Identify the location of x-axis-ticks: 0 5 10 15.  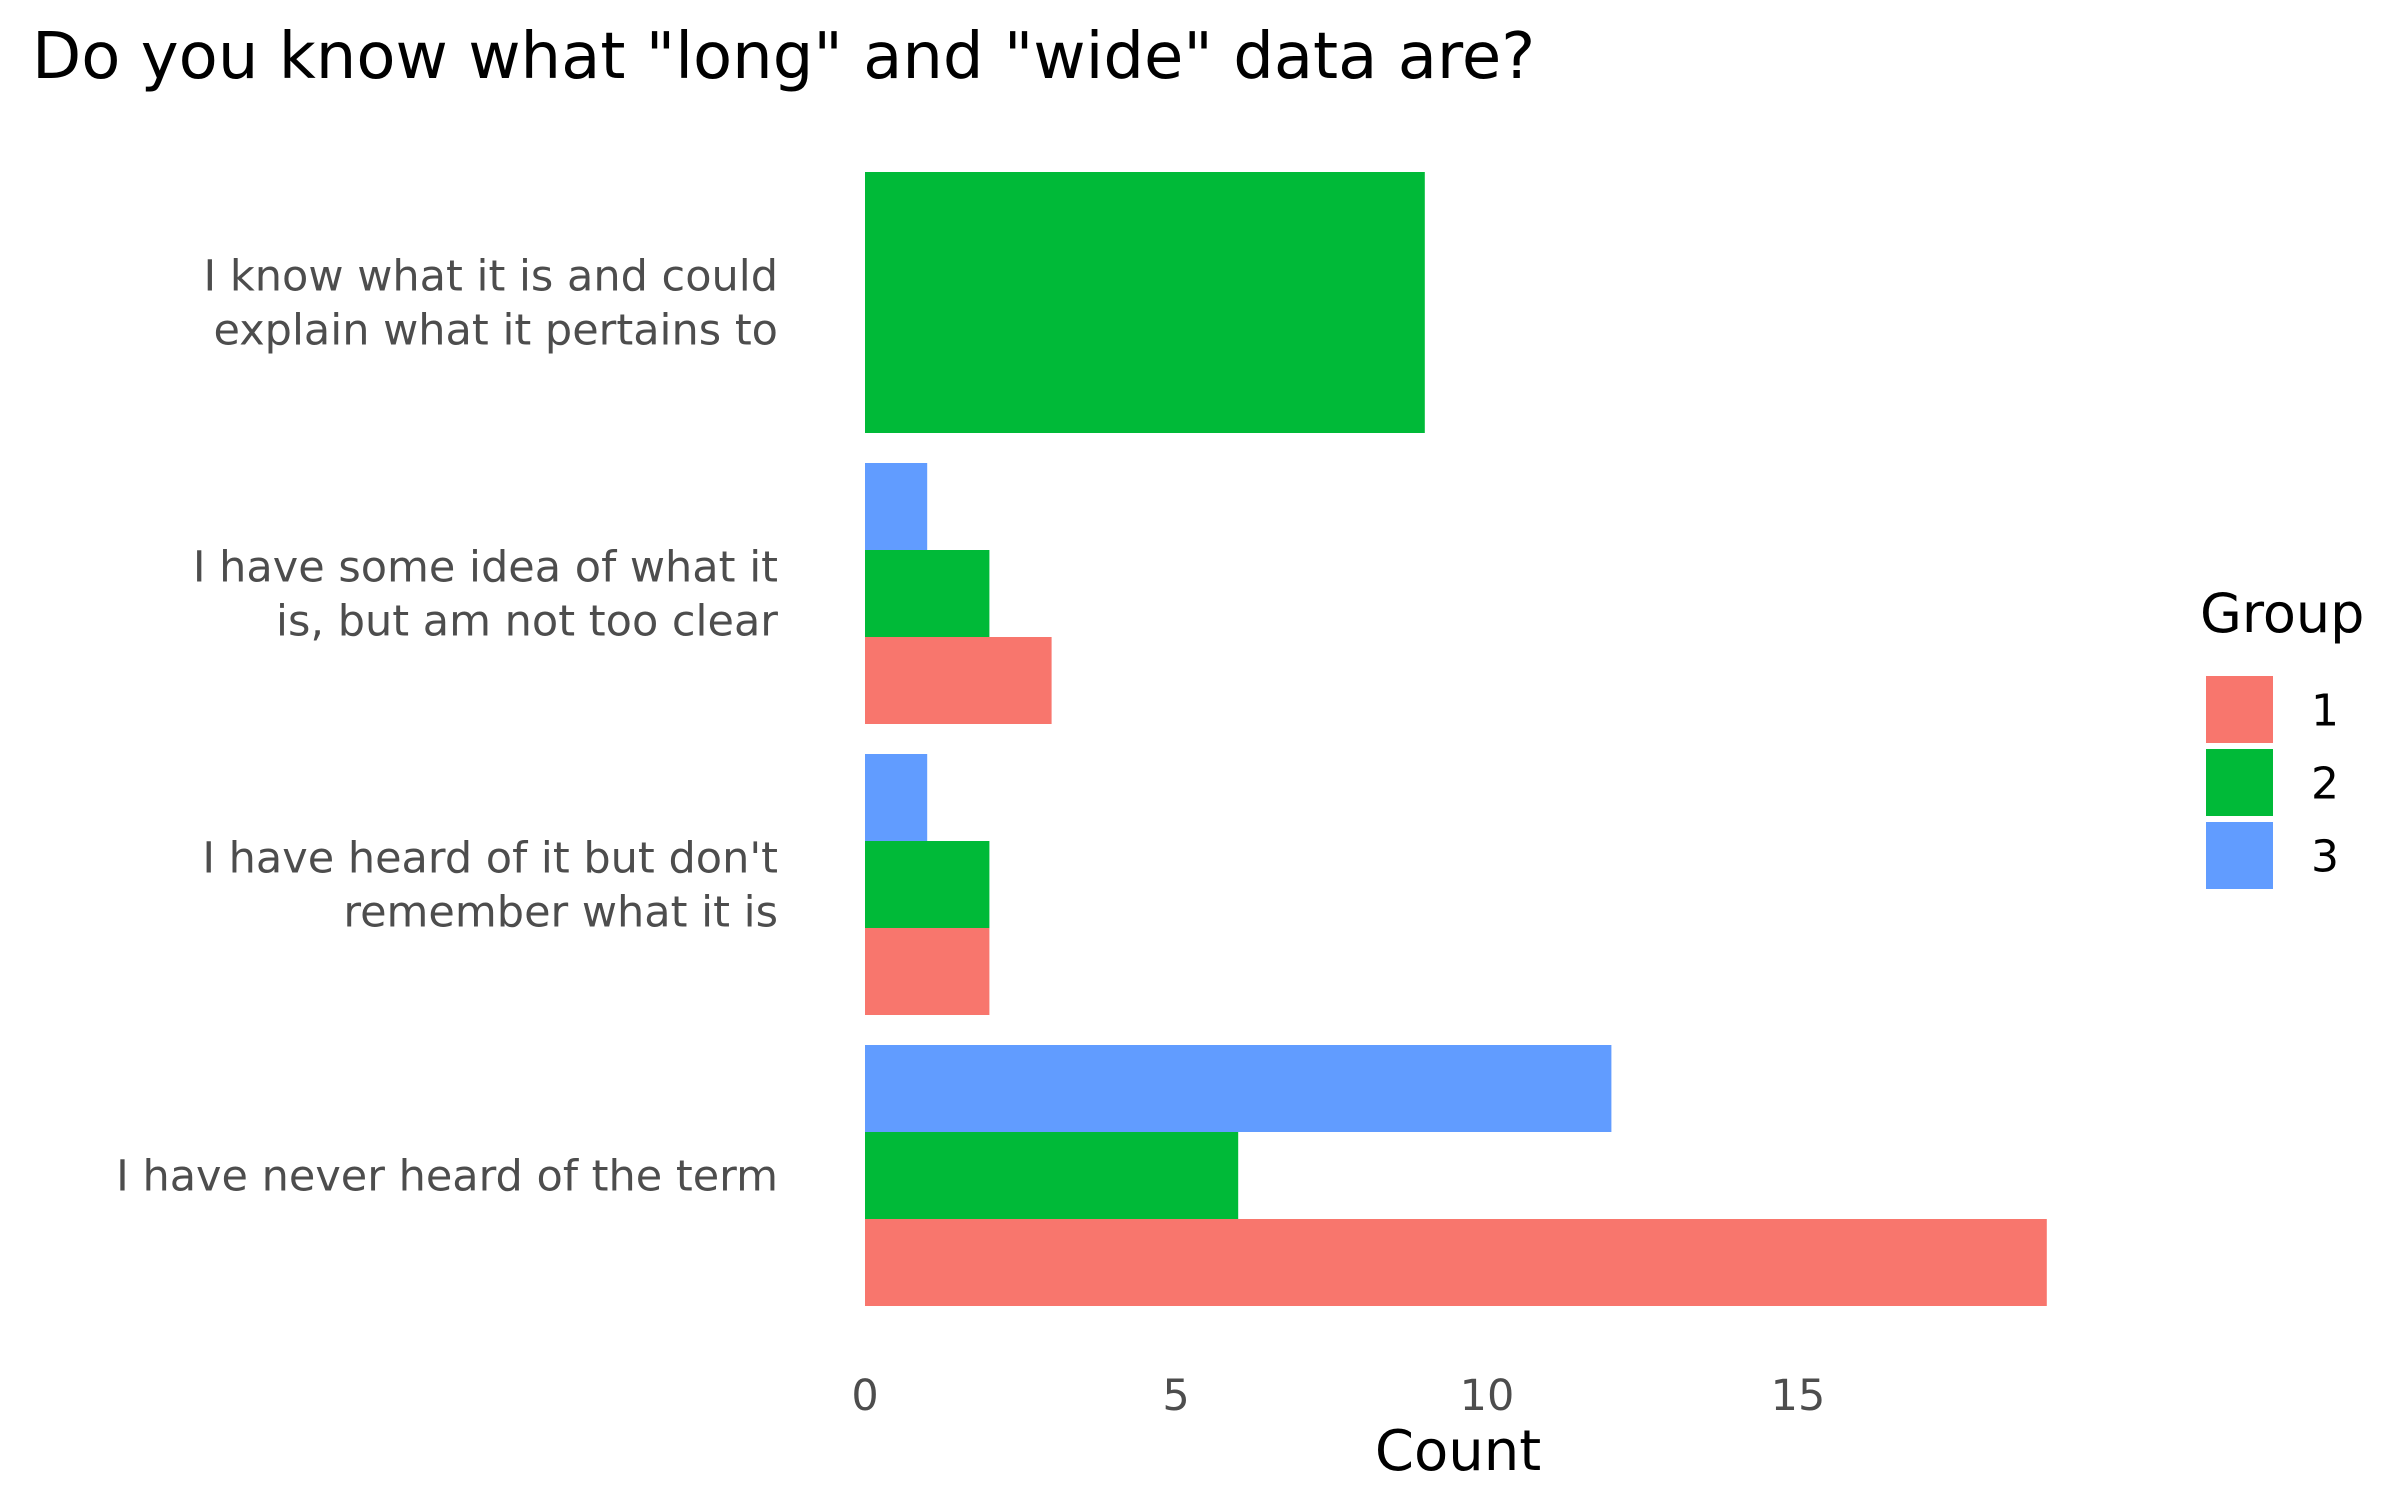
(1338, 1396).